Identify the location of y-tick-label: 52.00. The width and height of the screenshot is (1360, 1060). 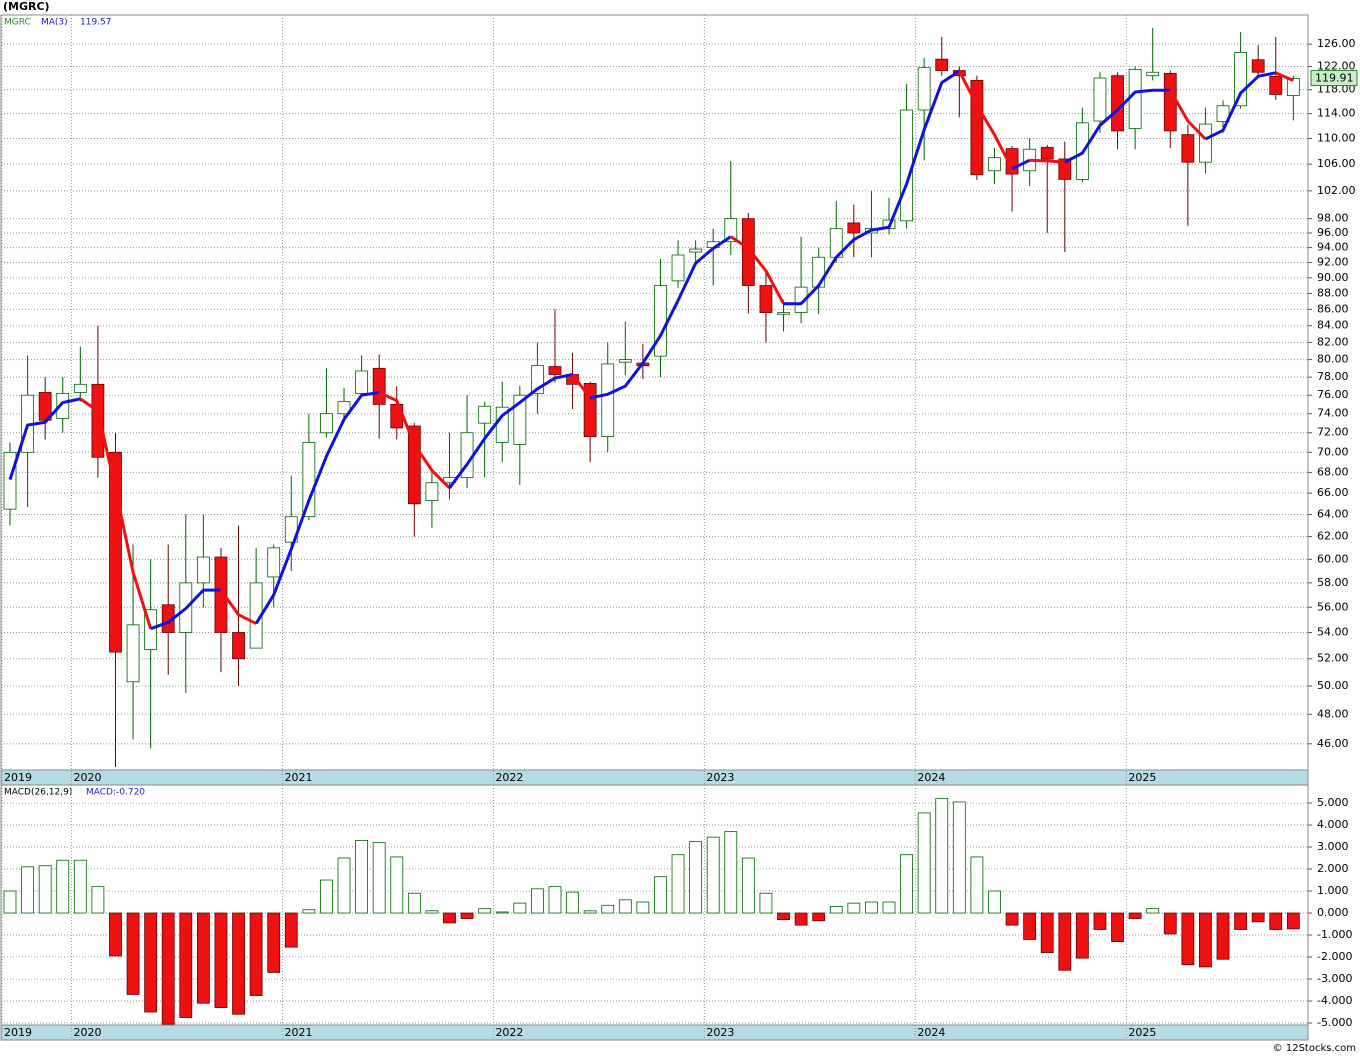
(1333, 658).